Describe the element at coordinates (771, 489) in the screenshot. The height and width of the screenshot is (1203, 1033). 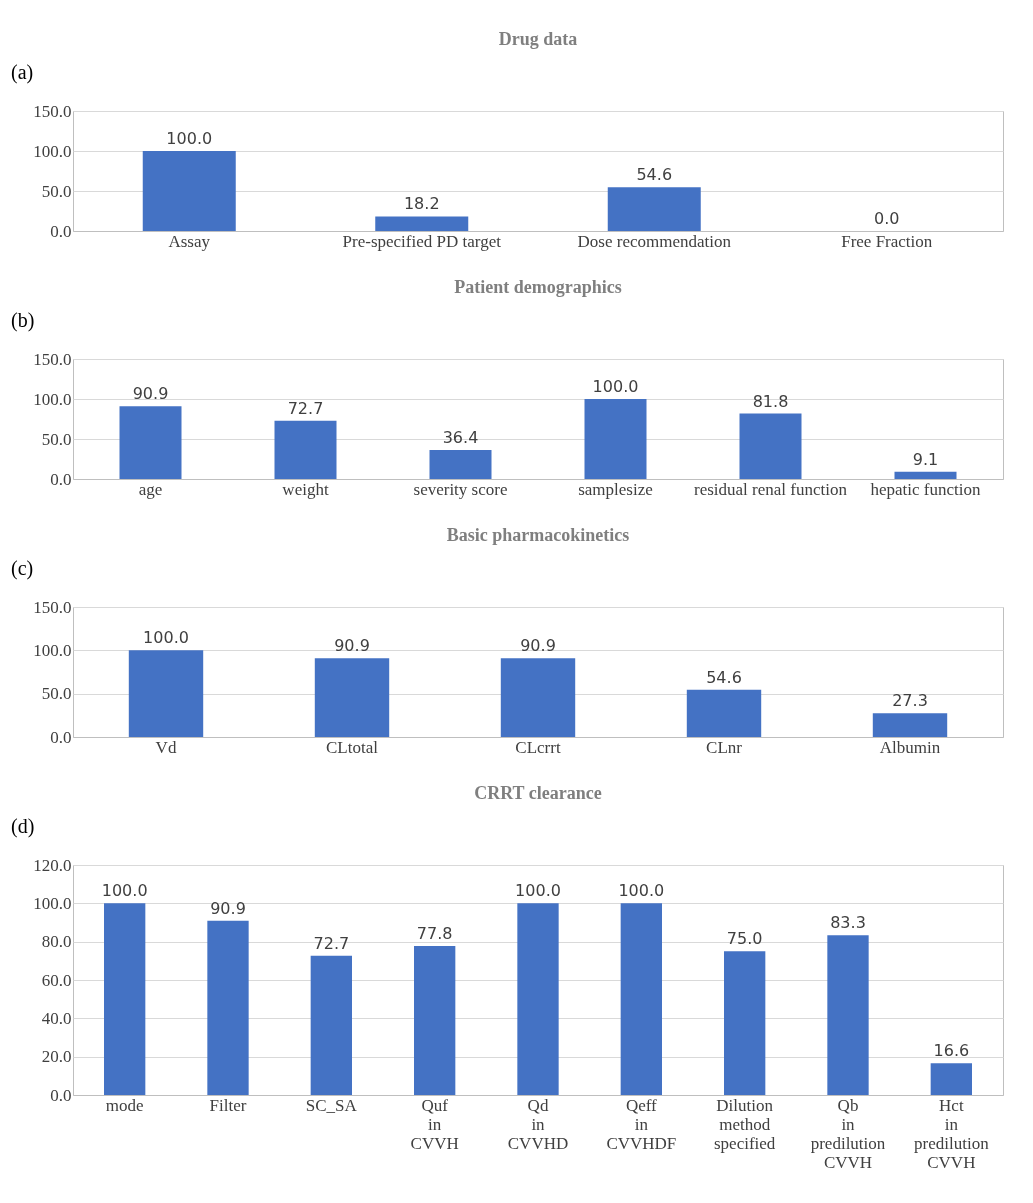
I see `x-tick-label: residual renal function` at that location.